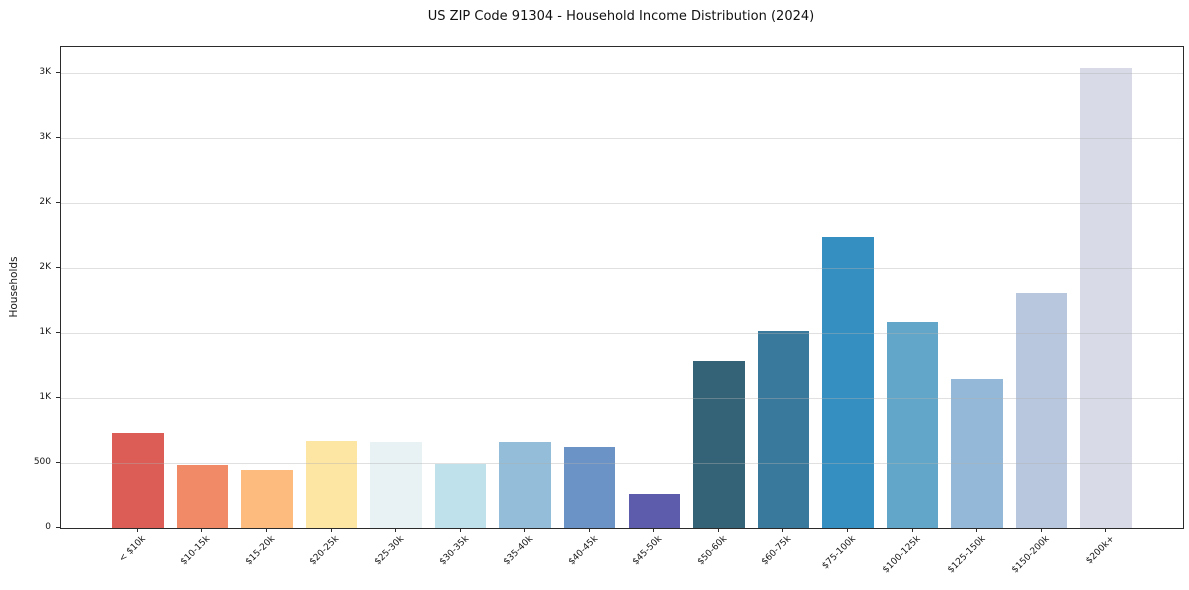  What do you see at coordinates (454, 551) in the screenshot?
I see `x-tick-label: $30-35k` at bounding box center [454, 551].